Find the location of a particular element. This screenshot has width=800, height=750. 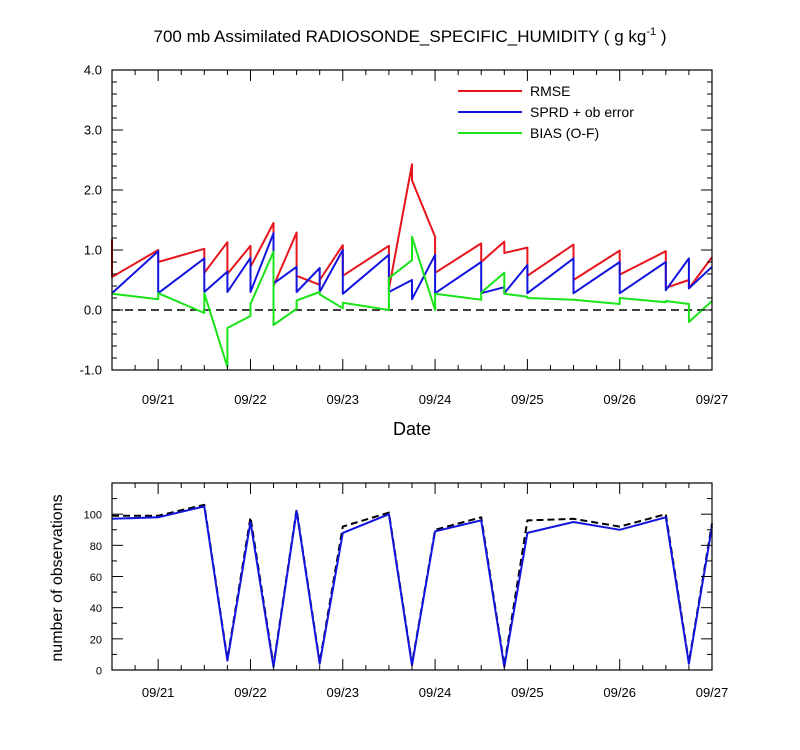

y-tick-label: 60 is located at coordinates (96, 578).